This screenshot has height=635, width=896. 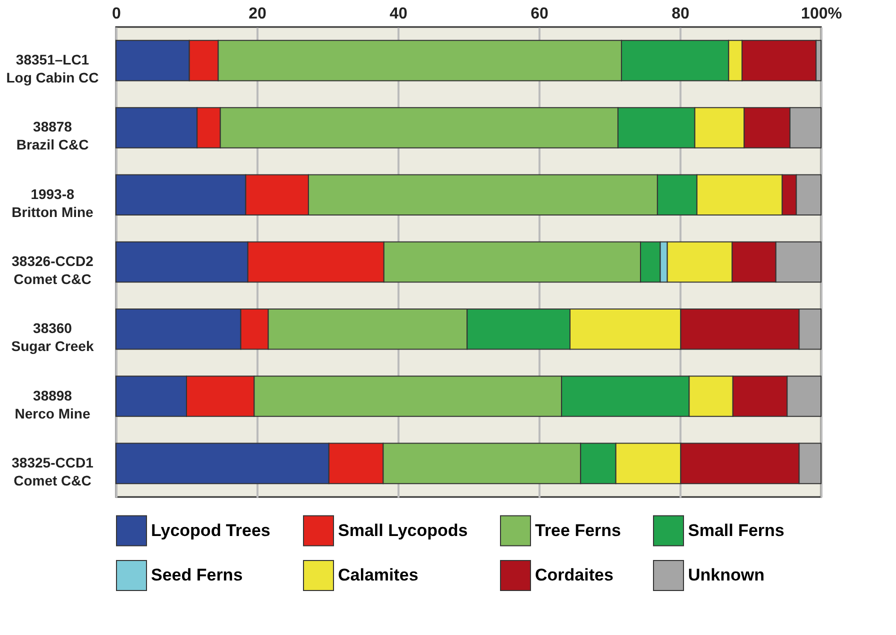 I want to click on legend-label: Calamites, so click(x=378, y=575).